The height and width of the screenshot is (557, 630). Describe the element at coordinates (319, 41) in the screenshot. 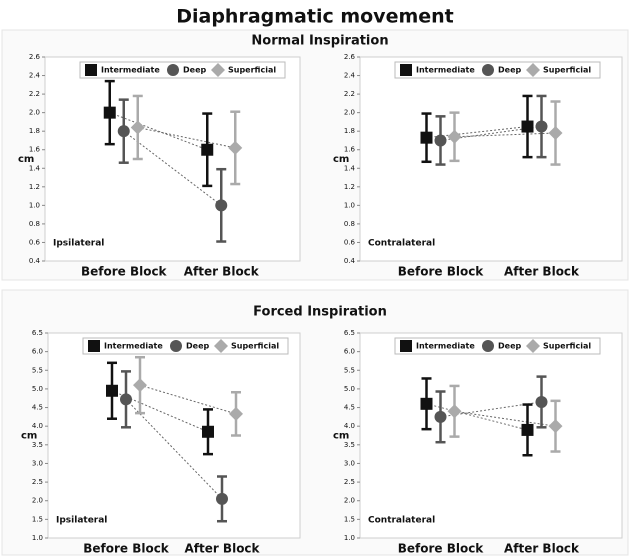

I see `section-title: Normal Inspiration` at that location.